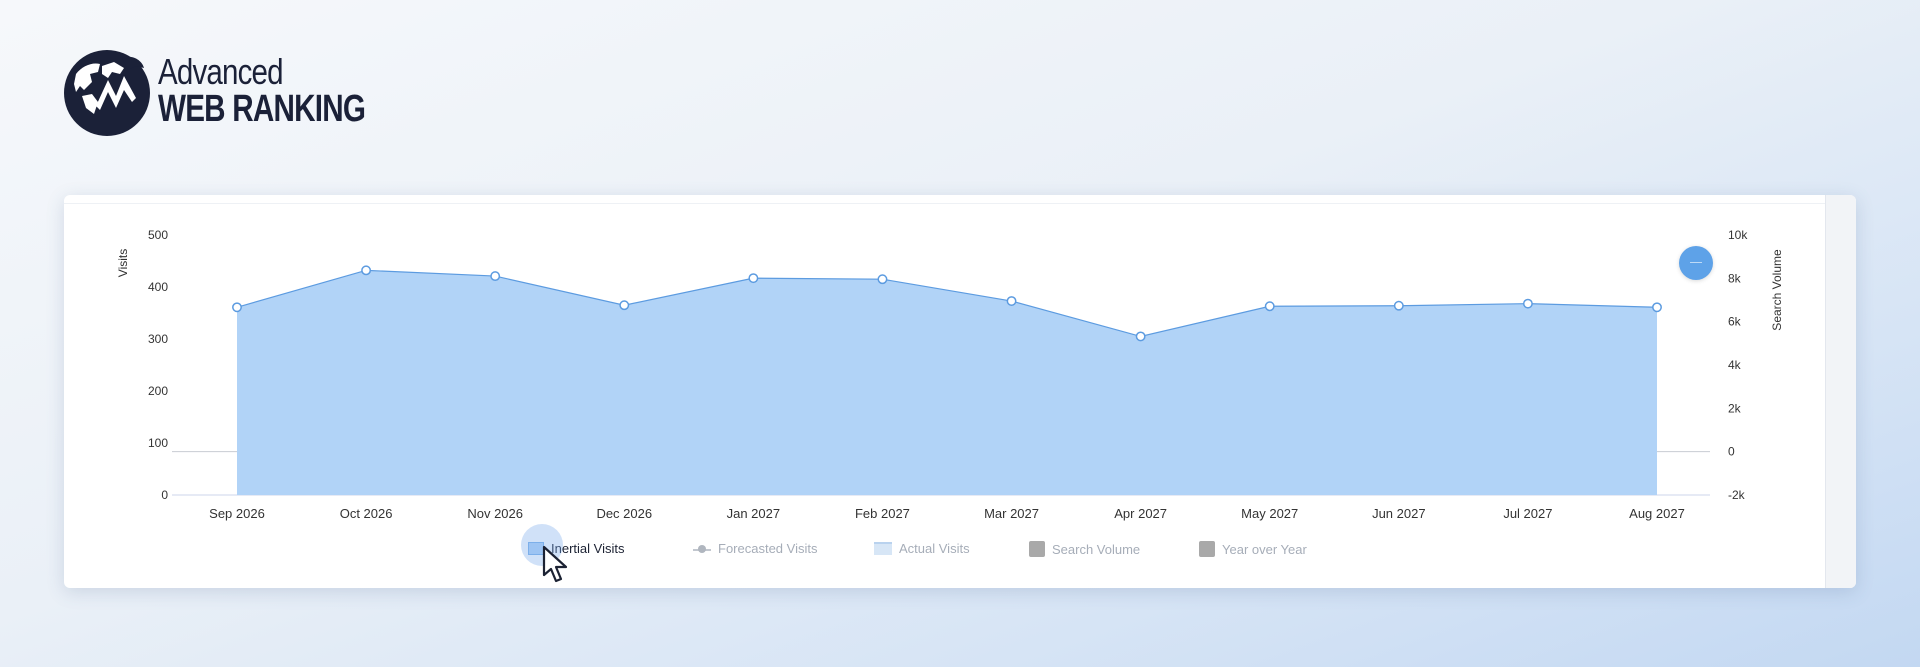 The height and width of the screenshot is (667, 1920). Describe the element at coordinates (1696, 263) in the screenshot. I see `chart-action-button` at that location.